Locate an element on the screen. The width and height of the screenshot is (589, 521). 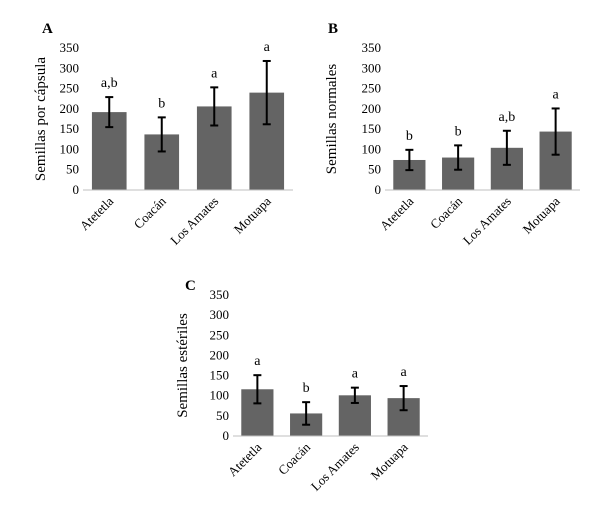
y-axis-title: Semillas por cápsula is located at coordinates (41, 119).